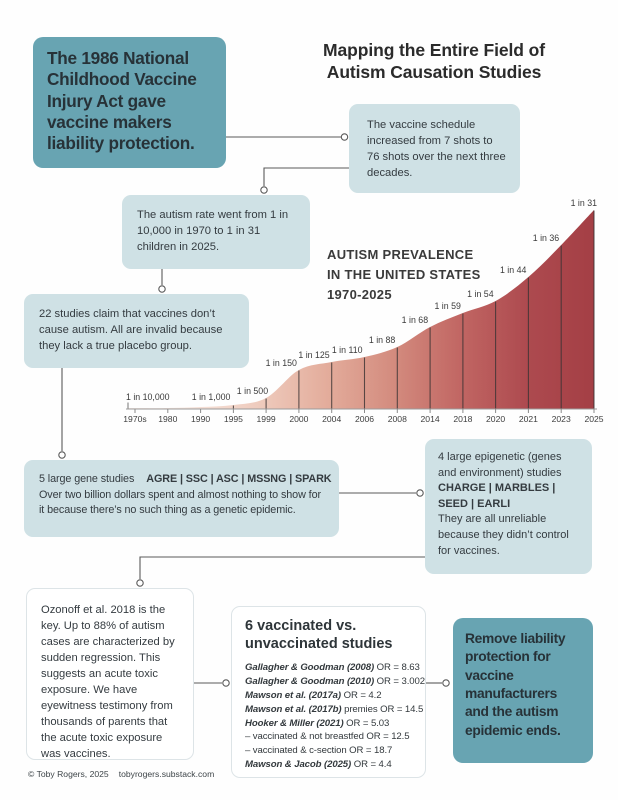  I want to click on rate-label: 1 in 88, so click(382, 340).